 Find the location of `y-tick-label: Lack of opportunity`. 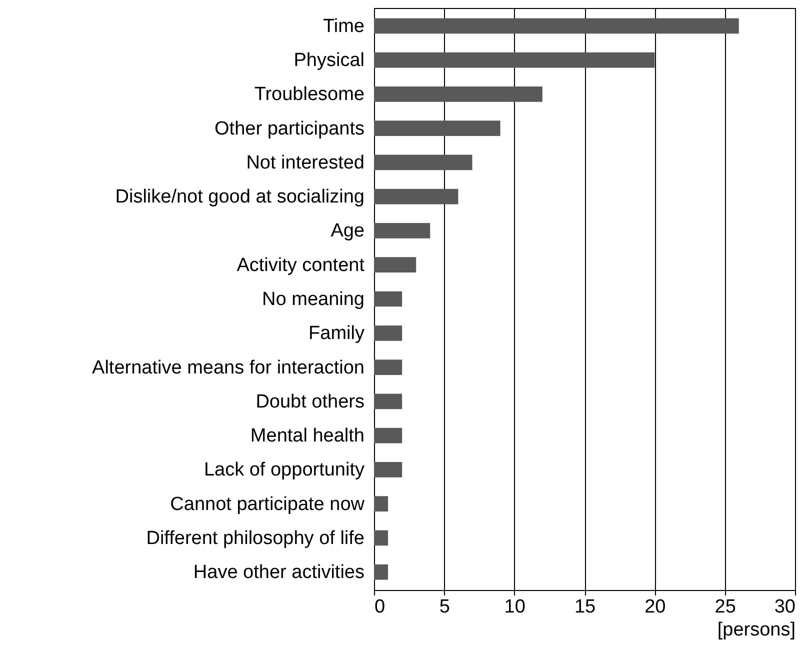

y-tick-label: Lack of opportunity is located at coordinates (284, 470).